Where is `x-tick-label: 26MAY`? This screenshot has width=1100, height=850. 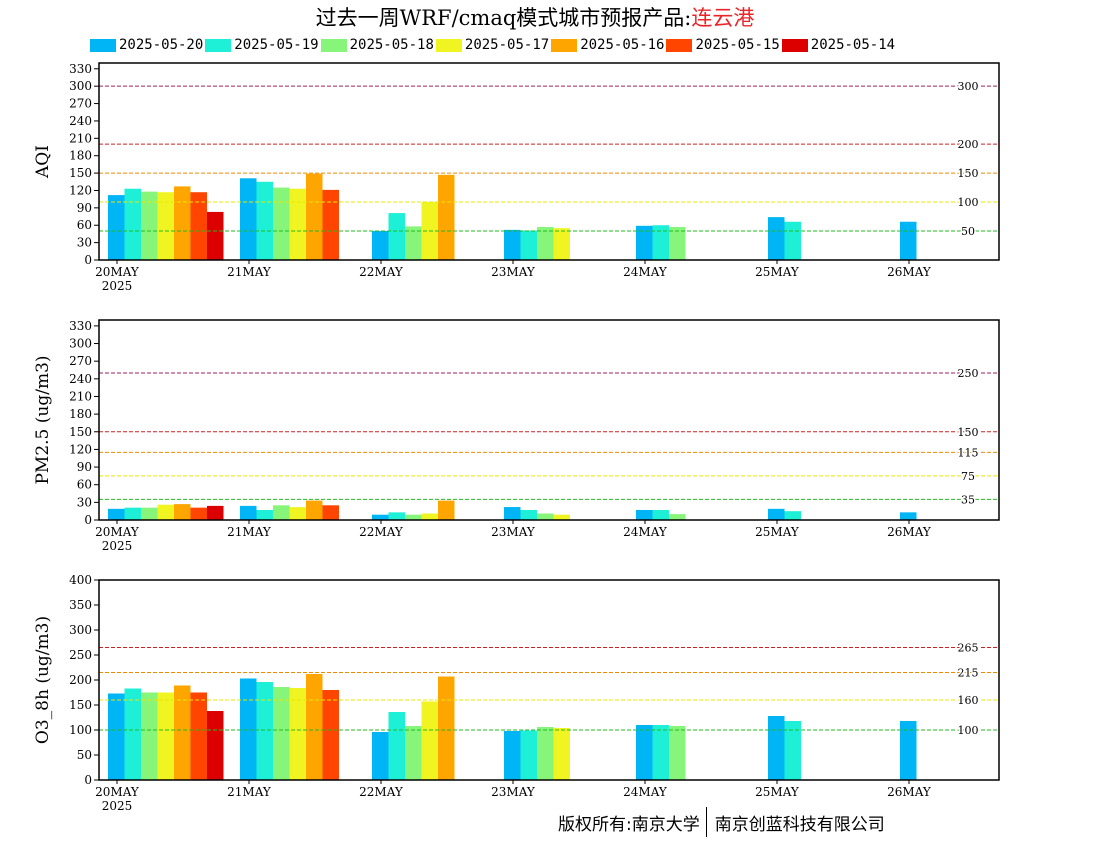 x-tick-label: 26MAY is located at coordinates (909, 272).